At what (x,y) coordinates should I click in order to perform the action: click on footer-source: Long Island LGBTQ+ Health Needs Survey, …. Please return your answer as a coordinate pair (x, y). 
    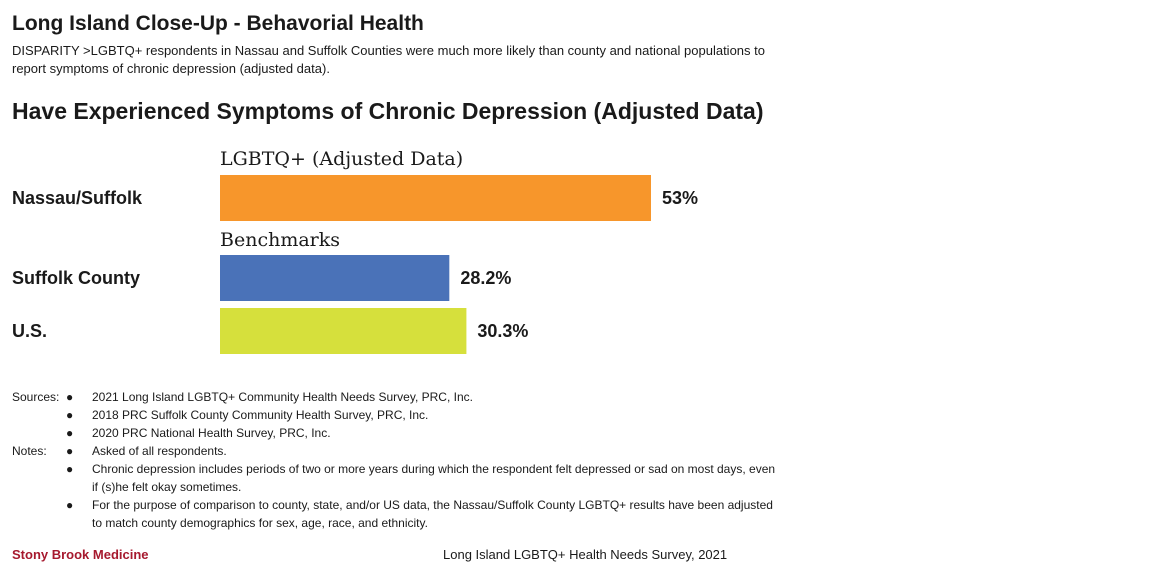
    Looking at the image, I should click on (585, 554).